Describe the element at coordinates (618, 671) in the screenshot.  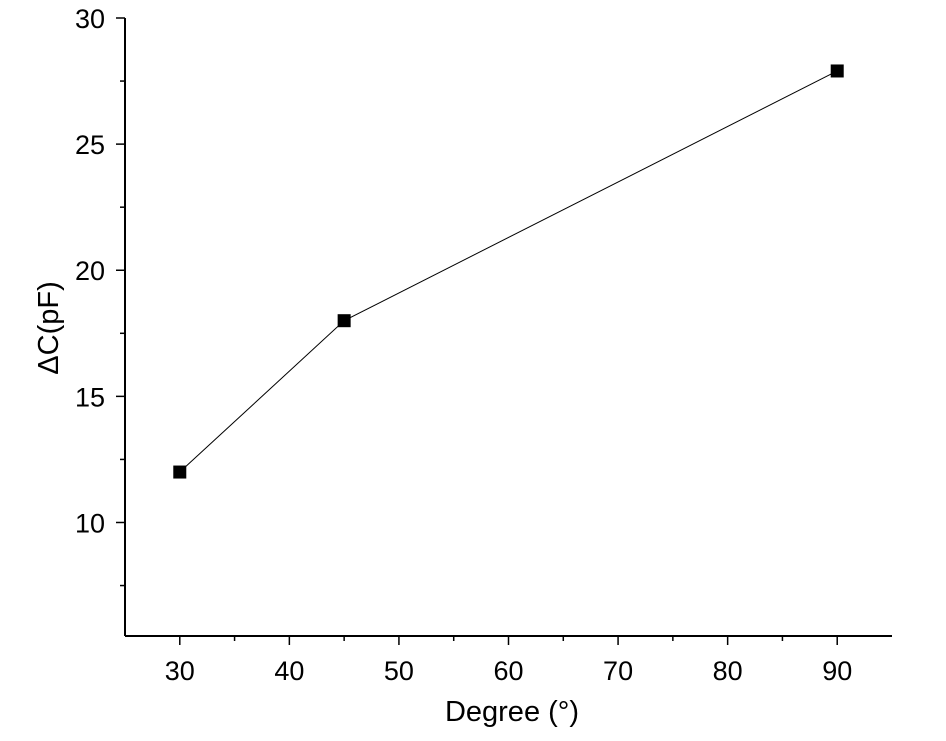
I see `x-tick-label: 70` at that location.